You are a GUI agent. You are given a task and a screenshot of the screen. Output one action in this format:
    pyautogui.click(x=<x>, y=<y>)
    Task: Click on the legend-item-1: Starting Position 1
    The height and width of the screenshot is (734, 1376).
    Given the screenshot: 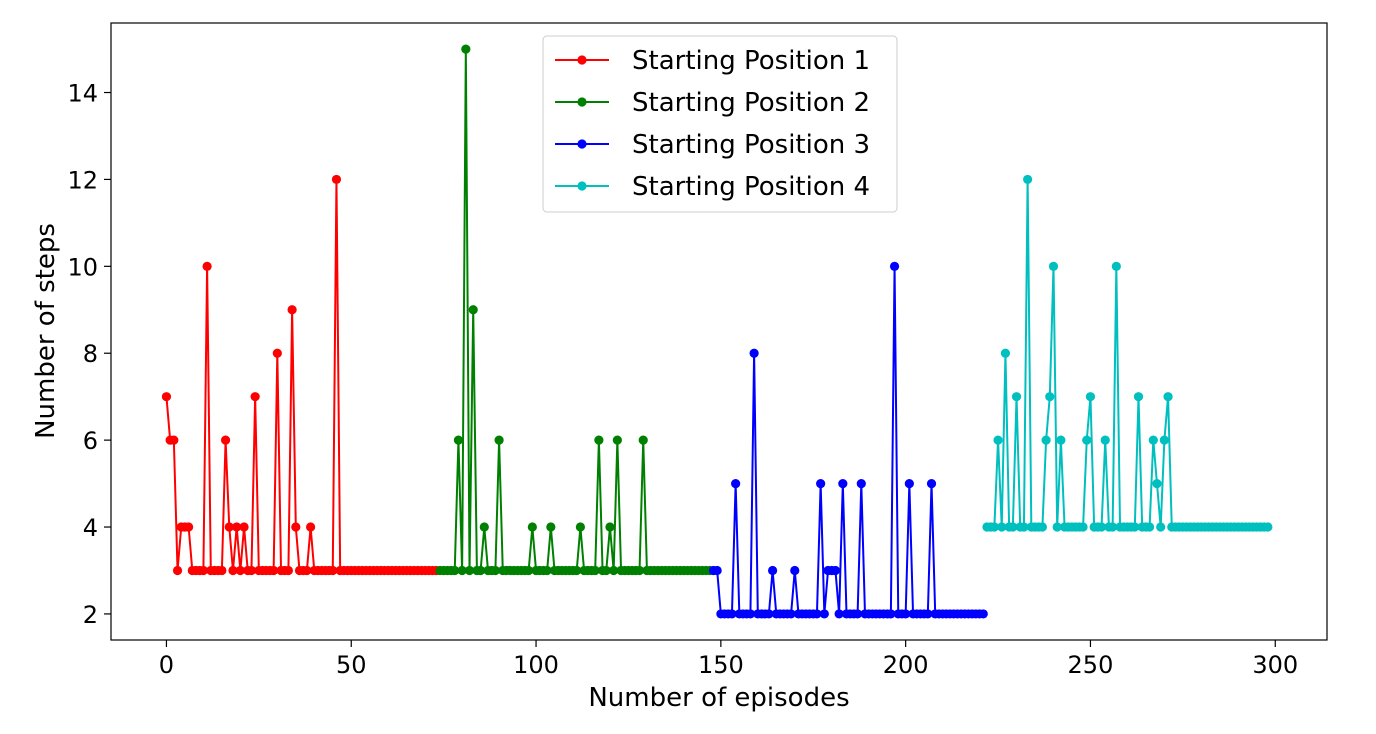 What is the action you would take?
    pyautogui.click(x=712, y=61)
    